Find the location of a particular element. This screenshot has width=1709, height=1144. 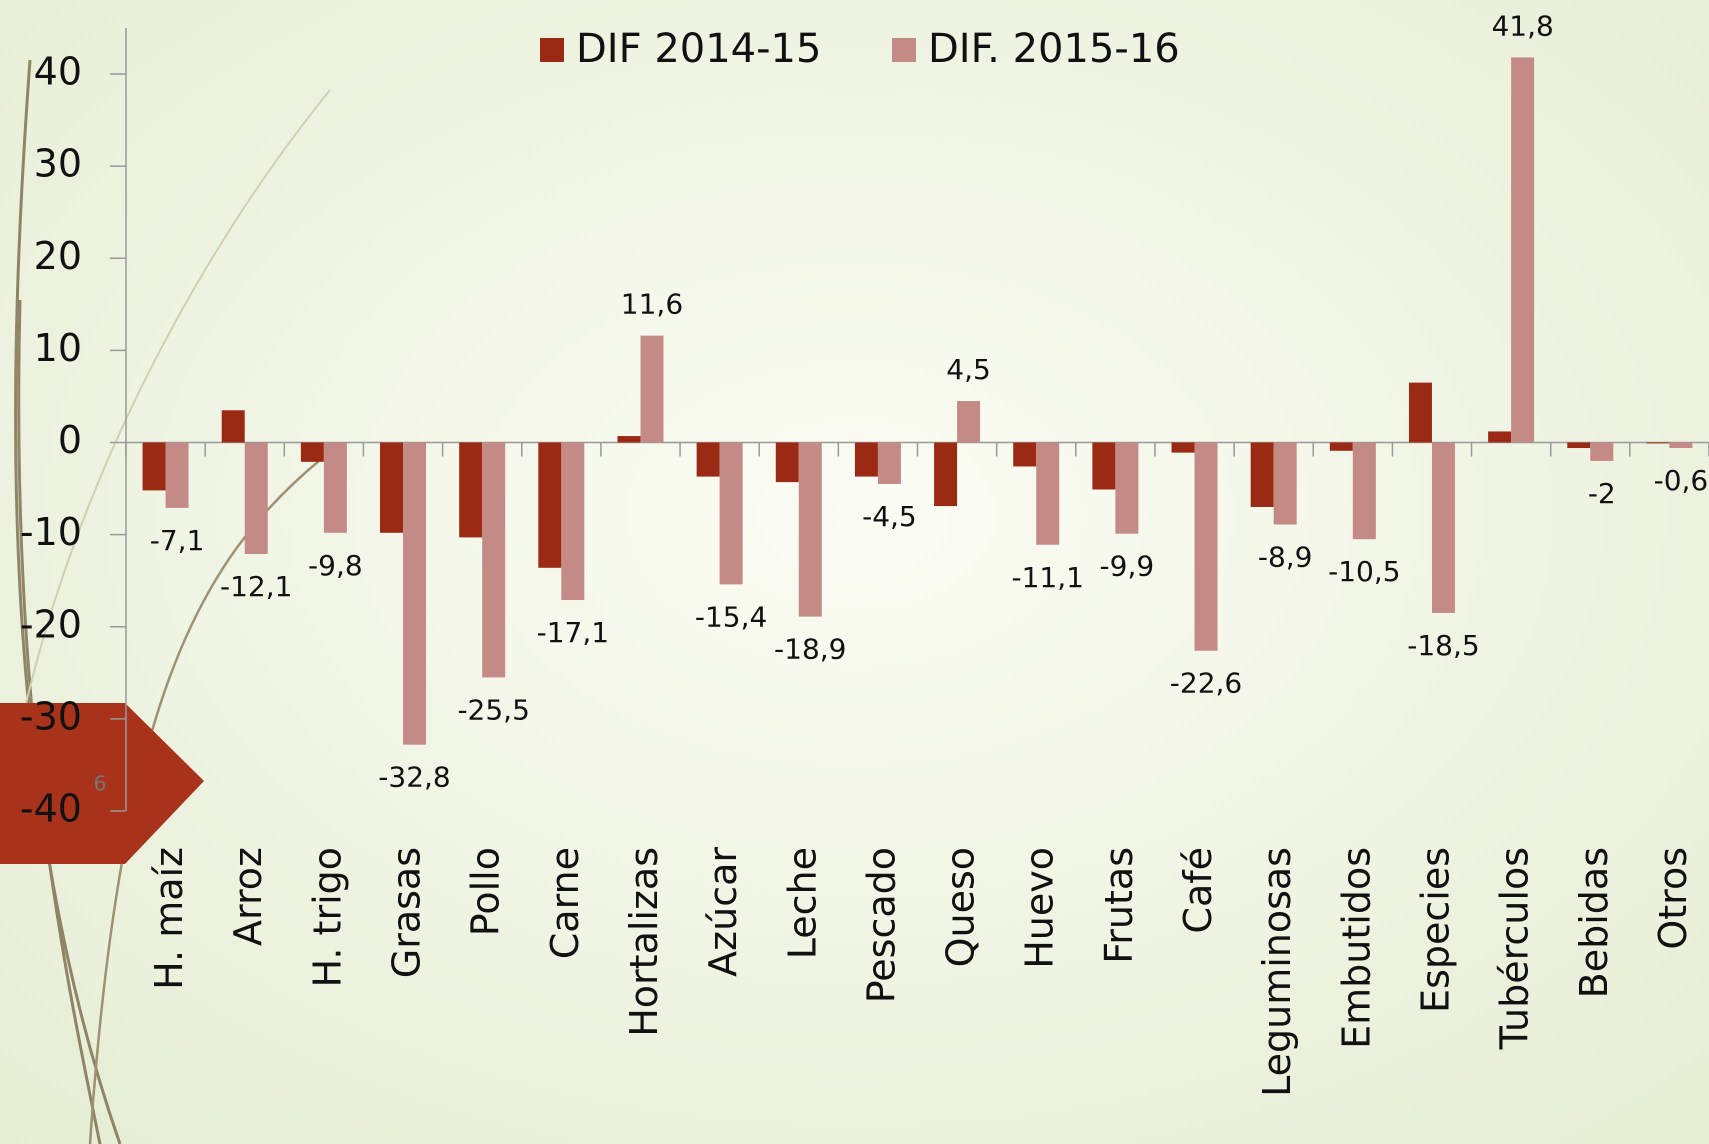

legend-label: DIF. 2015-16 is located at coordinates (1054, 49).